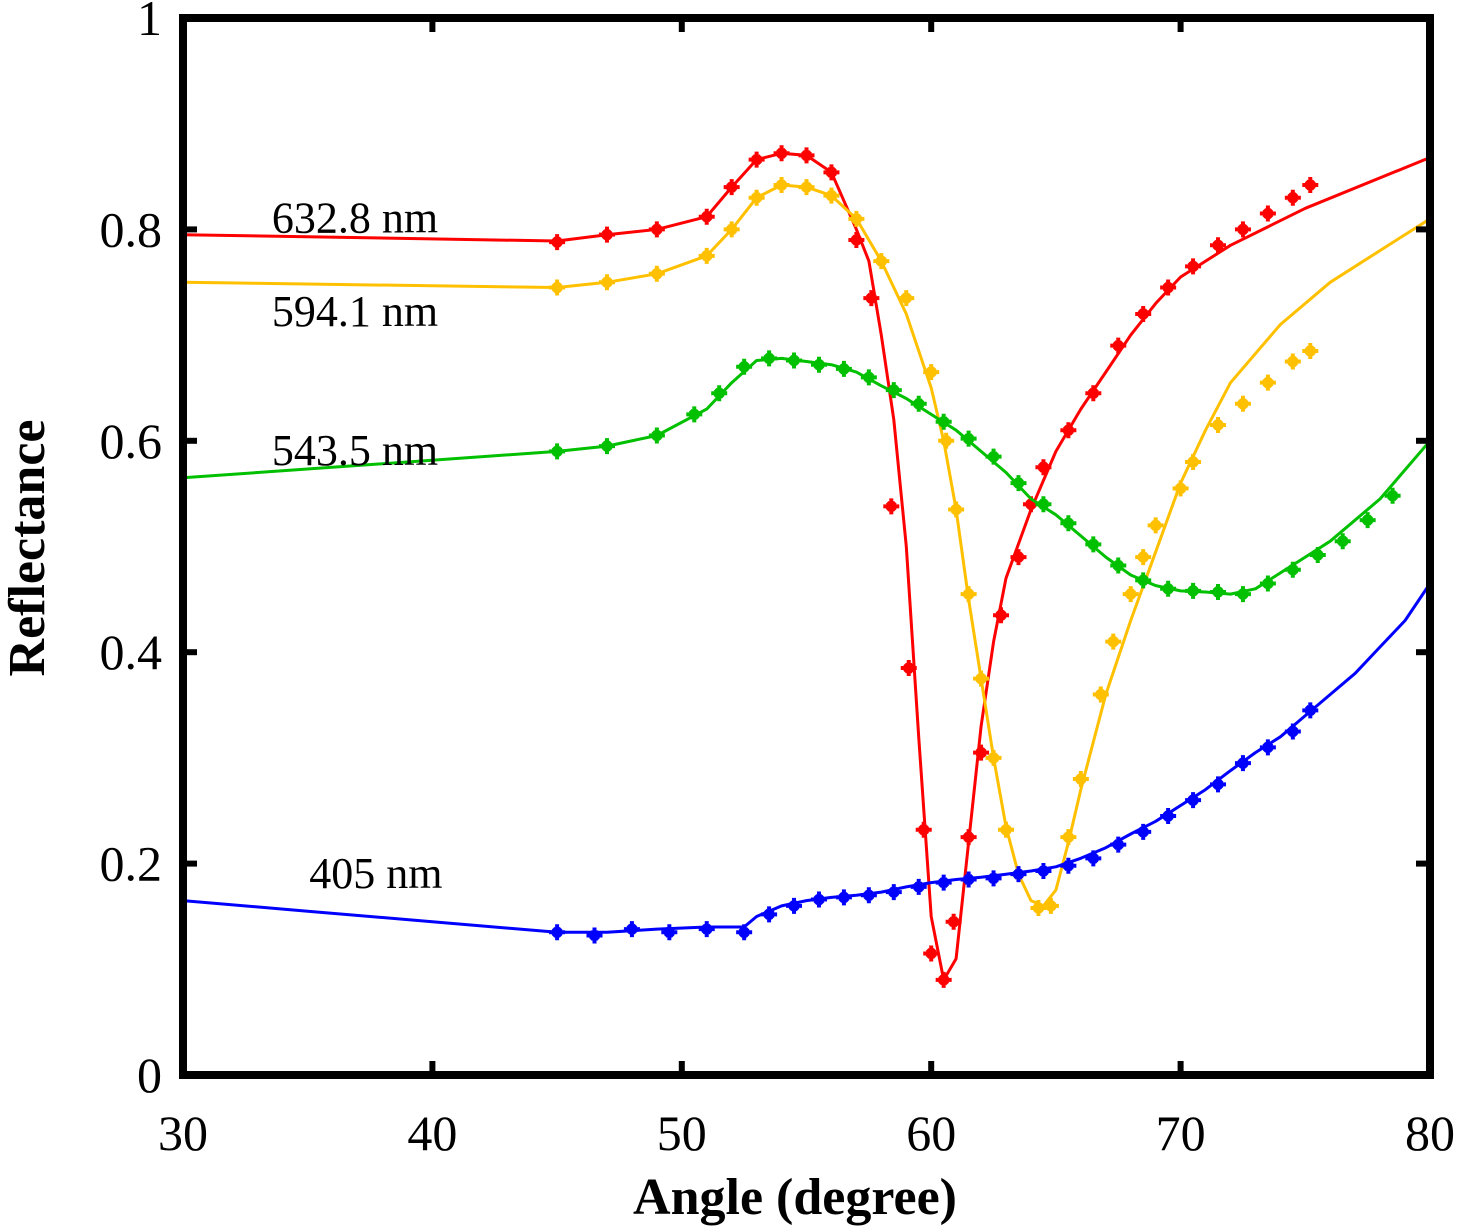  What do you see at coordinates (355, 311) in the screenshot?
I see `series-label-594-1-nm: 594.1 nm` at bounding box center [355, 311].